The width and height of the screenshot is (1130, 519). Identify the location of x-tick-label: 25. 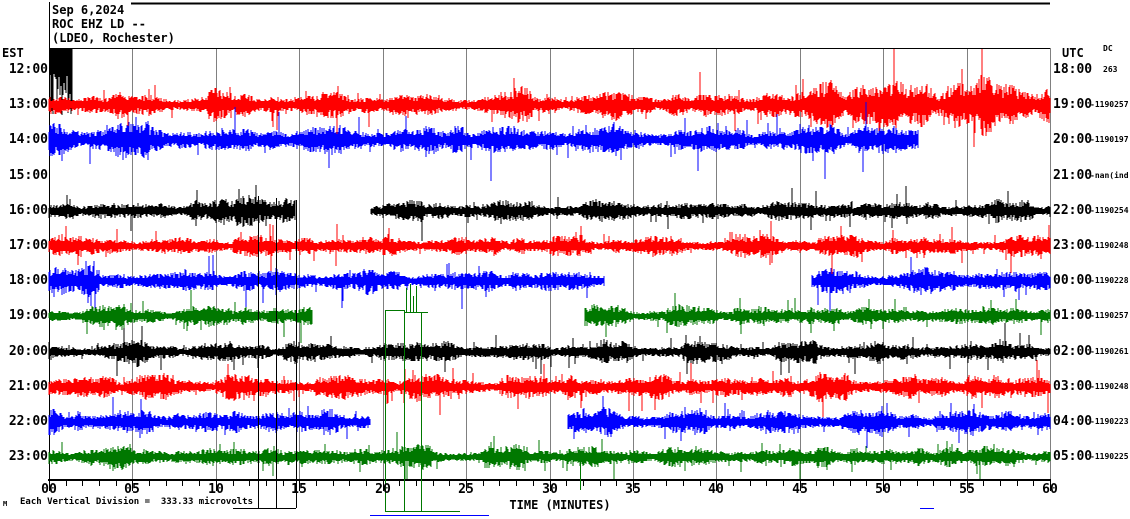
(466, 489).